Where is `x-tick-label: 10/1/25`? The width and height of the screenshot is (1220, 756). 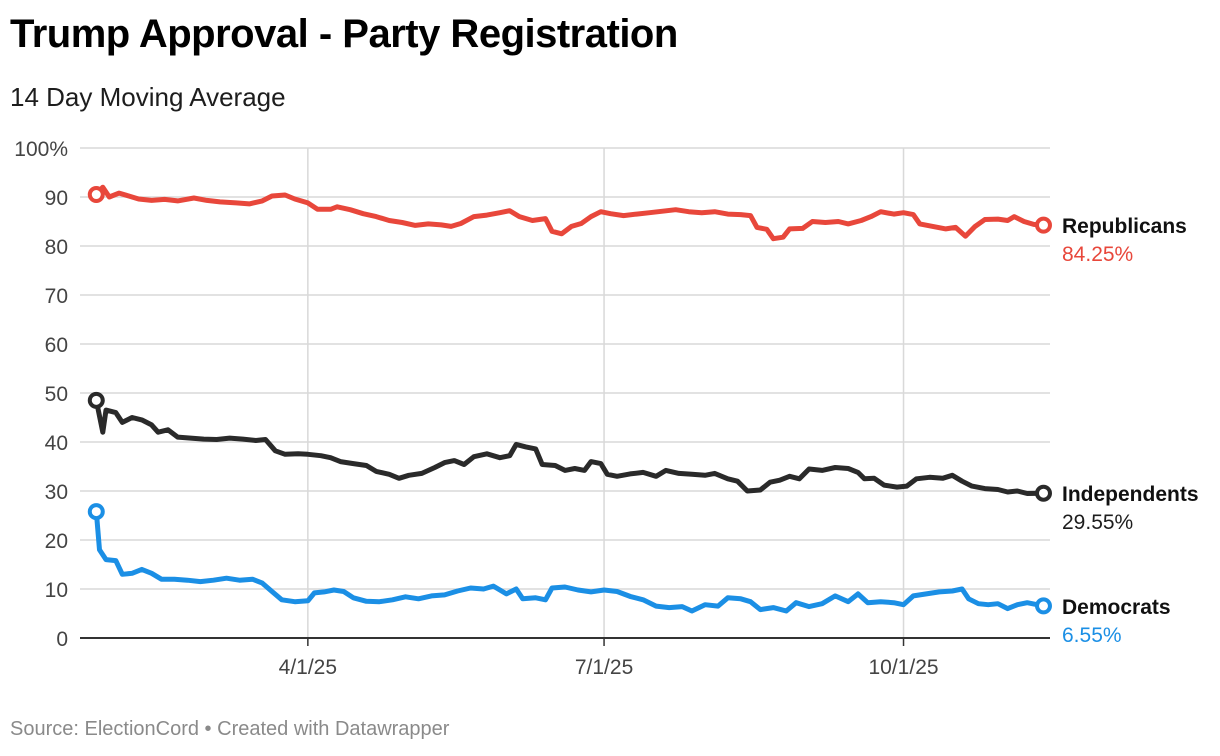 x-tick-label: 10/1/25 is located at coordinates (903, 667).